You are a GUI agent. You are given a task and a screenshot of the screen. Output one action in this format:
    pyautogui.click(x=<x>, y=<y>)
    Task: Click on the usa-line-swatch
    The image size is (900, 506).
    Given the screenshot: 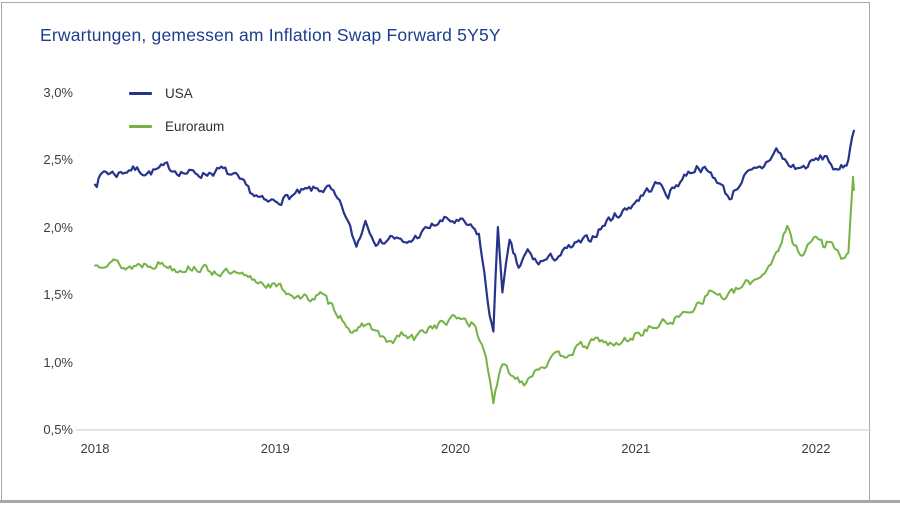 What is the action you would take?
    pyautogui.click(x=140, y=93)
    